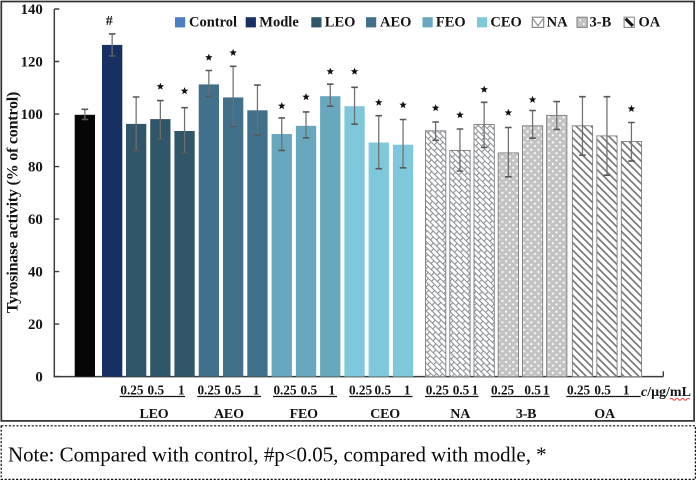 The width and height of the screenshot is (698, 482). Describe the element at coordinates (35, 273) in the screenshot. I see `svg-text: 40` at that location.